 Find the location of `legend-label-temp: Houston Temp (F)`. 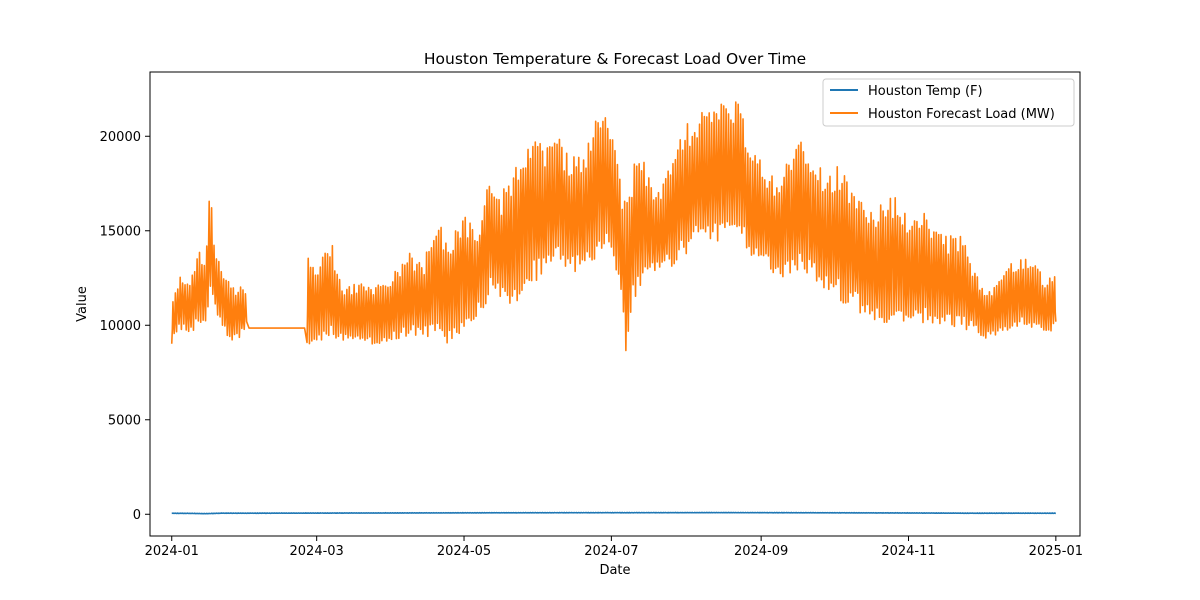

legend-label-temp: Houston Temp (F) is located at coordinates (925, 91).